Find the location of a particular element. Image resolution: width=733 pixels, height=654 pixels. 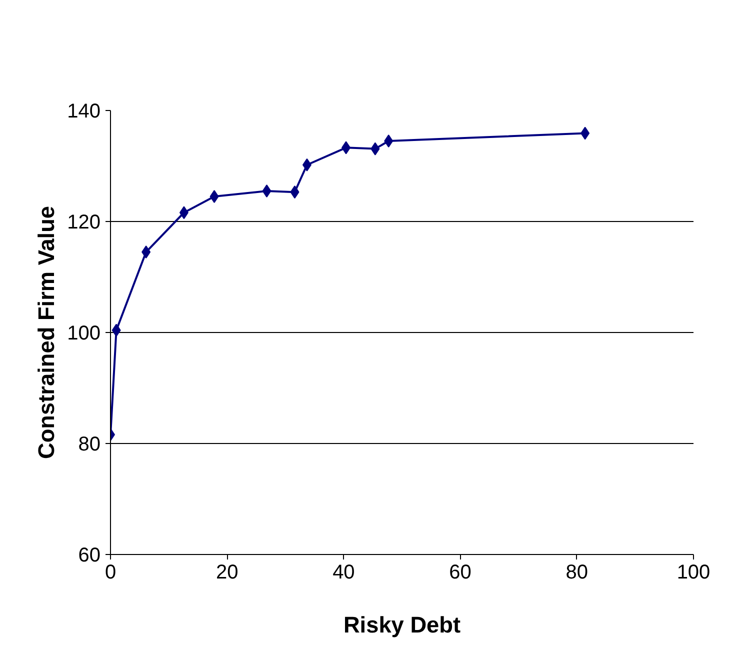

y-tick-label: 140 is located at coordinates (84, 111).